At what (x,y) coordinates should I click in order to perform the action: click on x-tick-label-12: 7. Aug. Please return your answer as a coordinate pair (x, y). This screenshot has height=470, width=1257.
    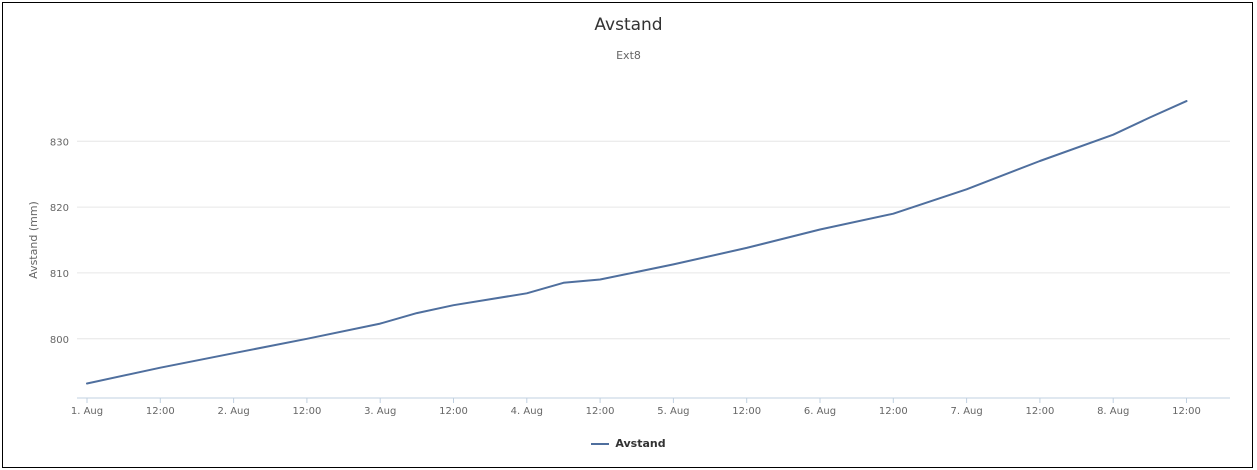
    Looking at the image, I should click on (966, 411).